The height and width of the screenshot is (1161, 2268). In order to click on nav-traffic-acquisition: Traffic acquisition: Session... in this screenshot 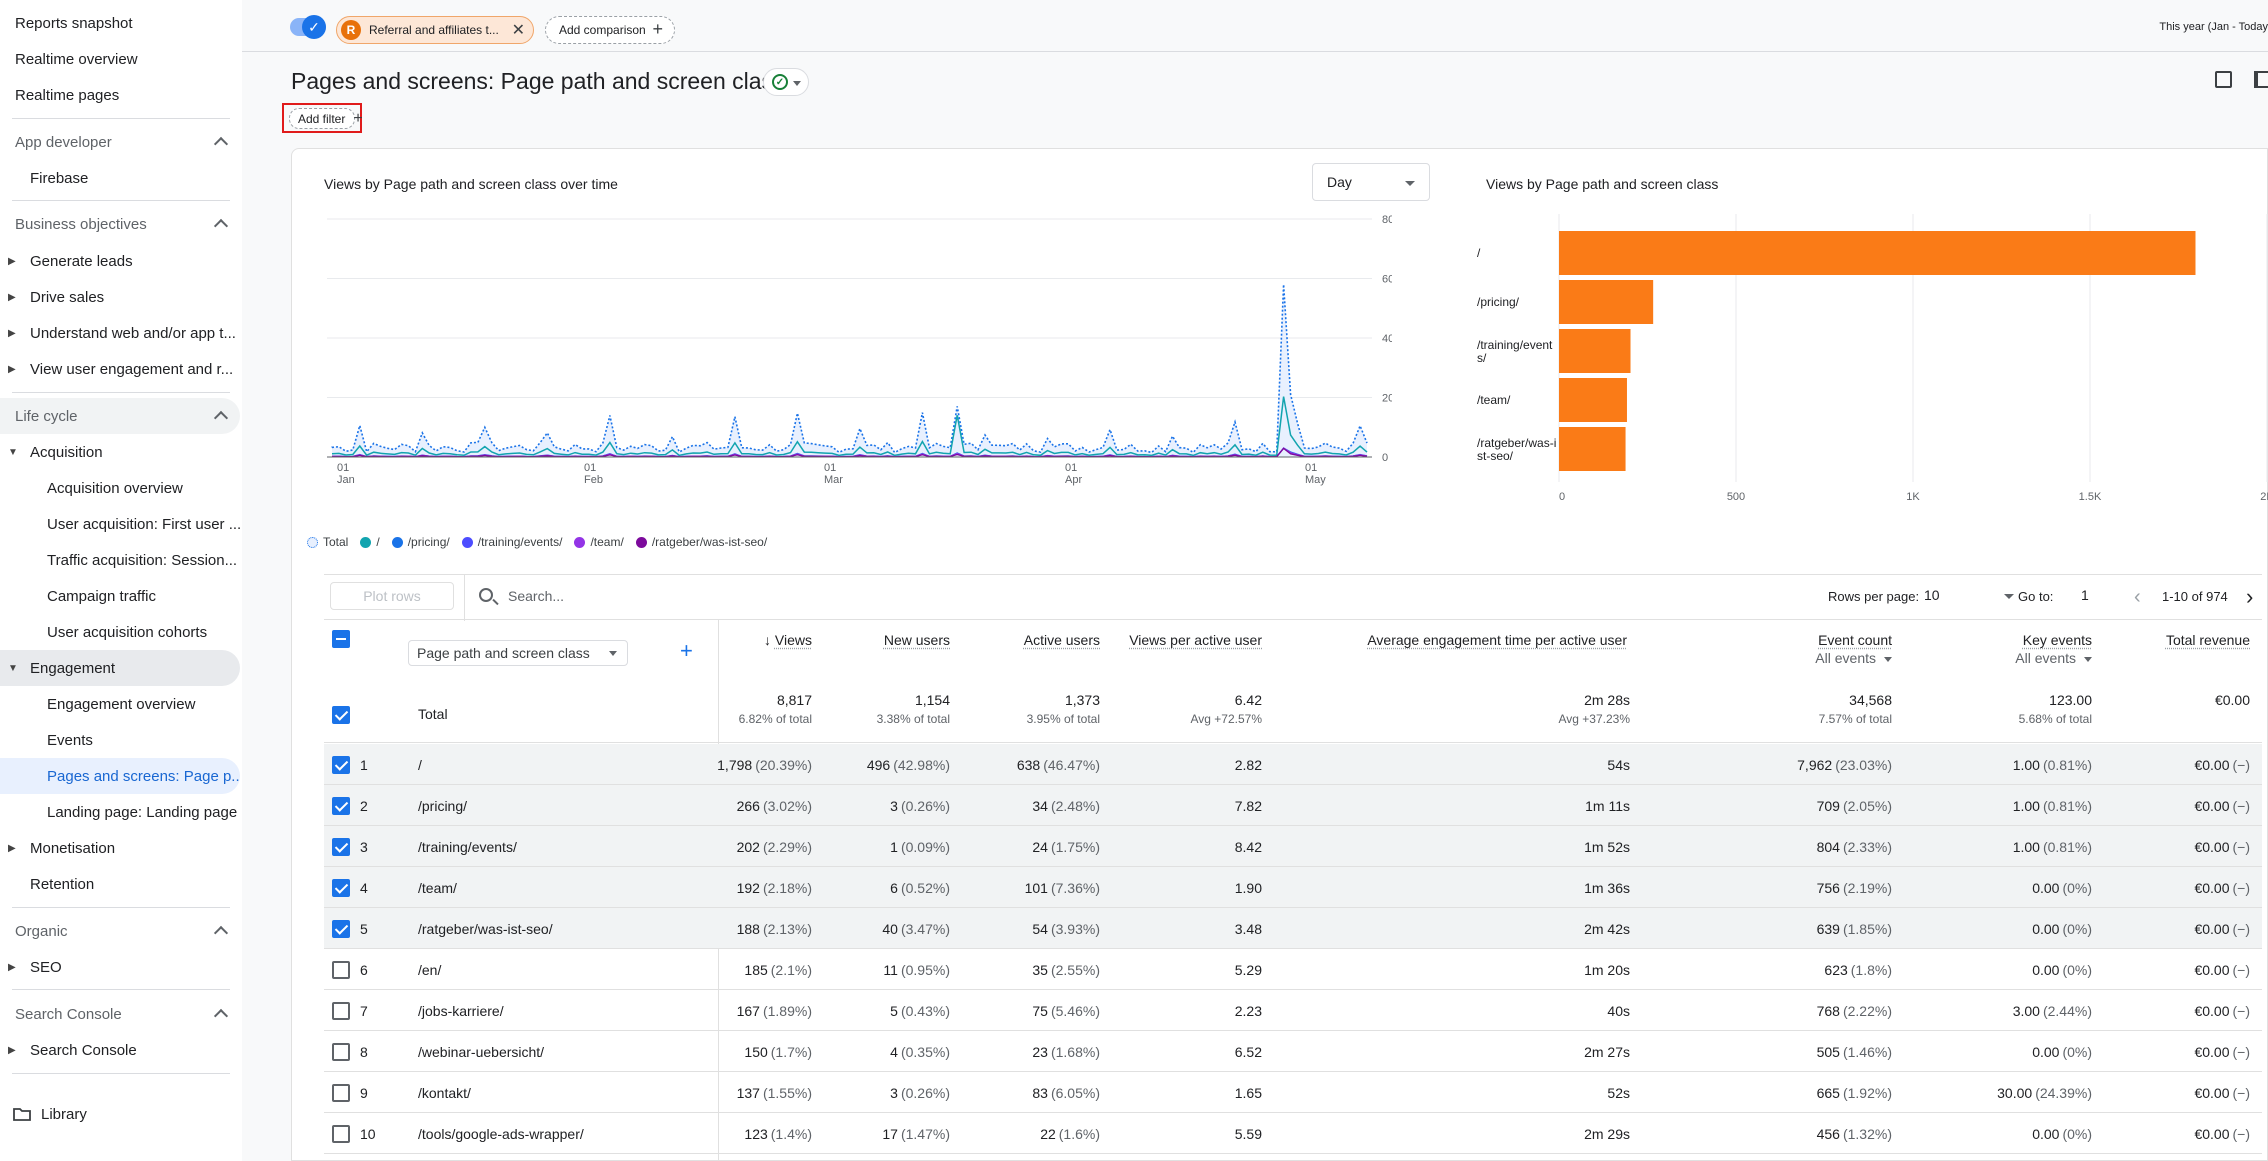, I will do `click(120, 560)`.